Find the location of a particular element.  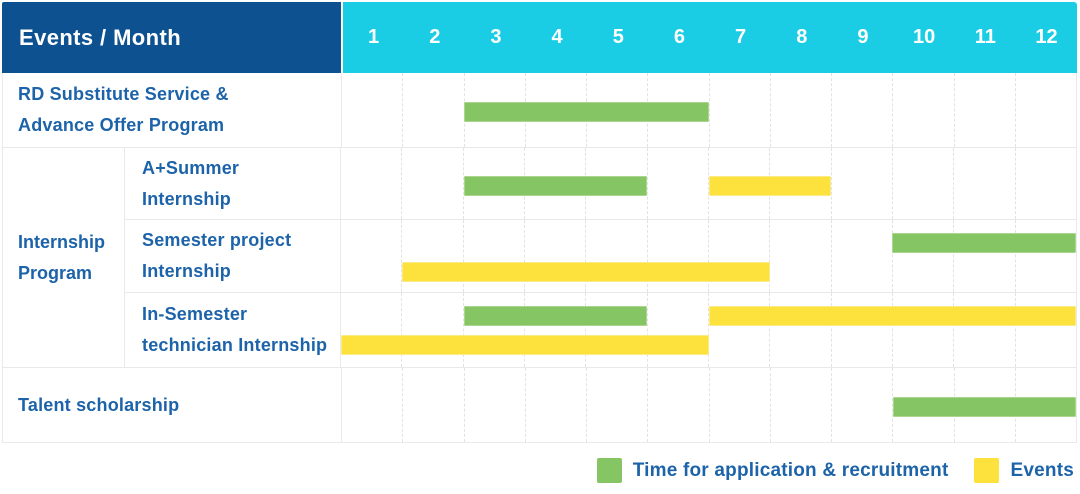

month-header-cell: 10 is located at coordinates (924, 37).